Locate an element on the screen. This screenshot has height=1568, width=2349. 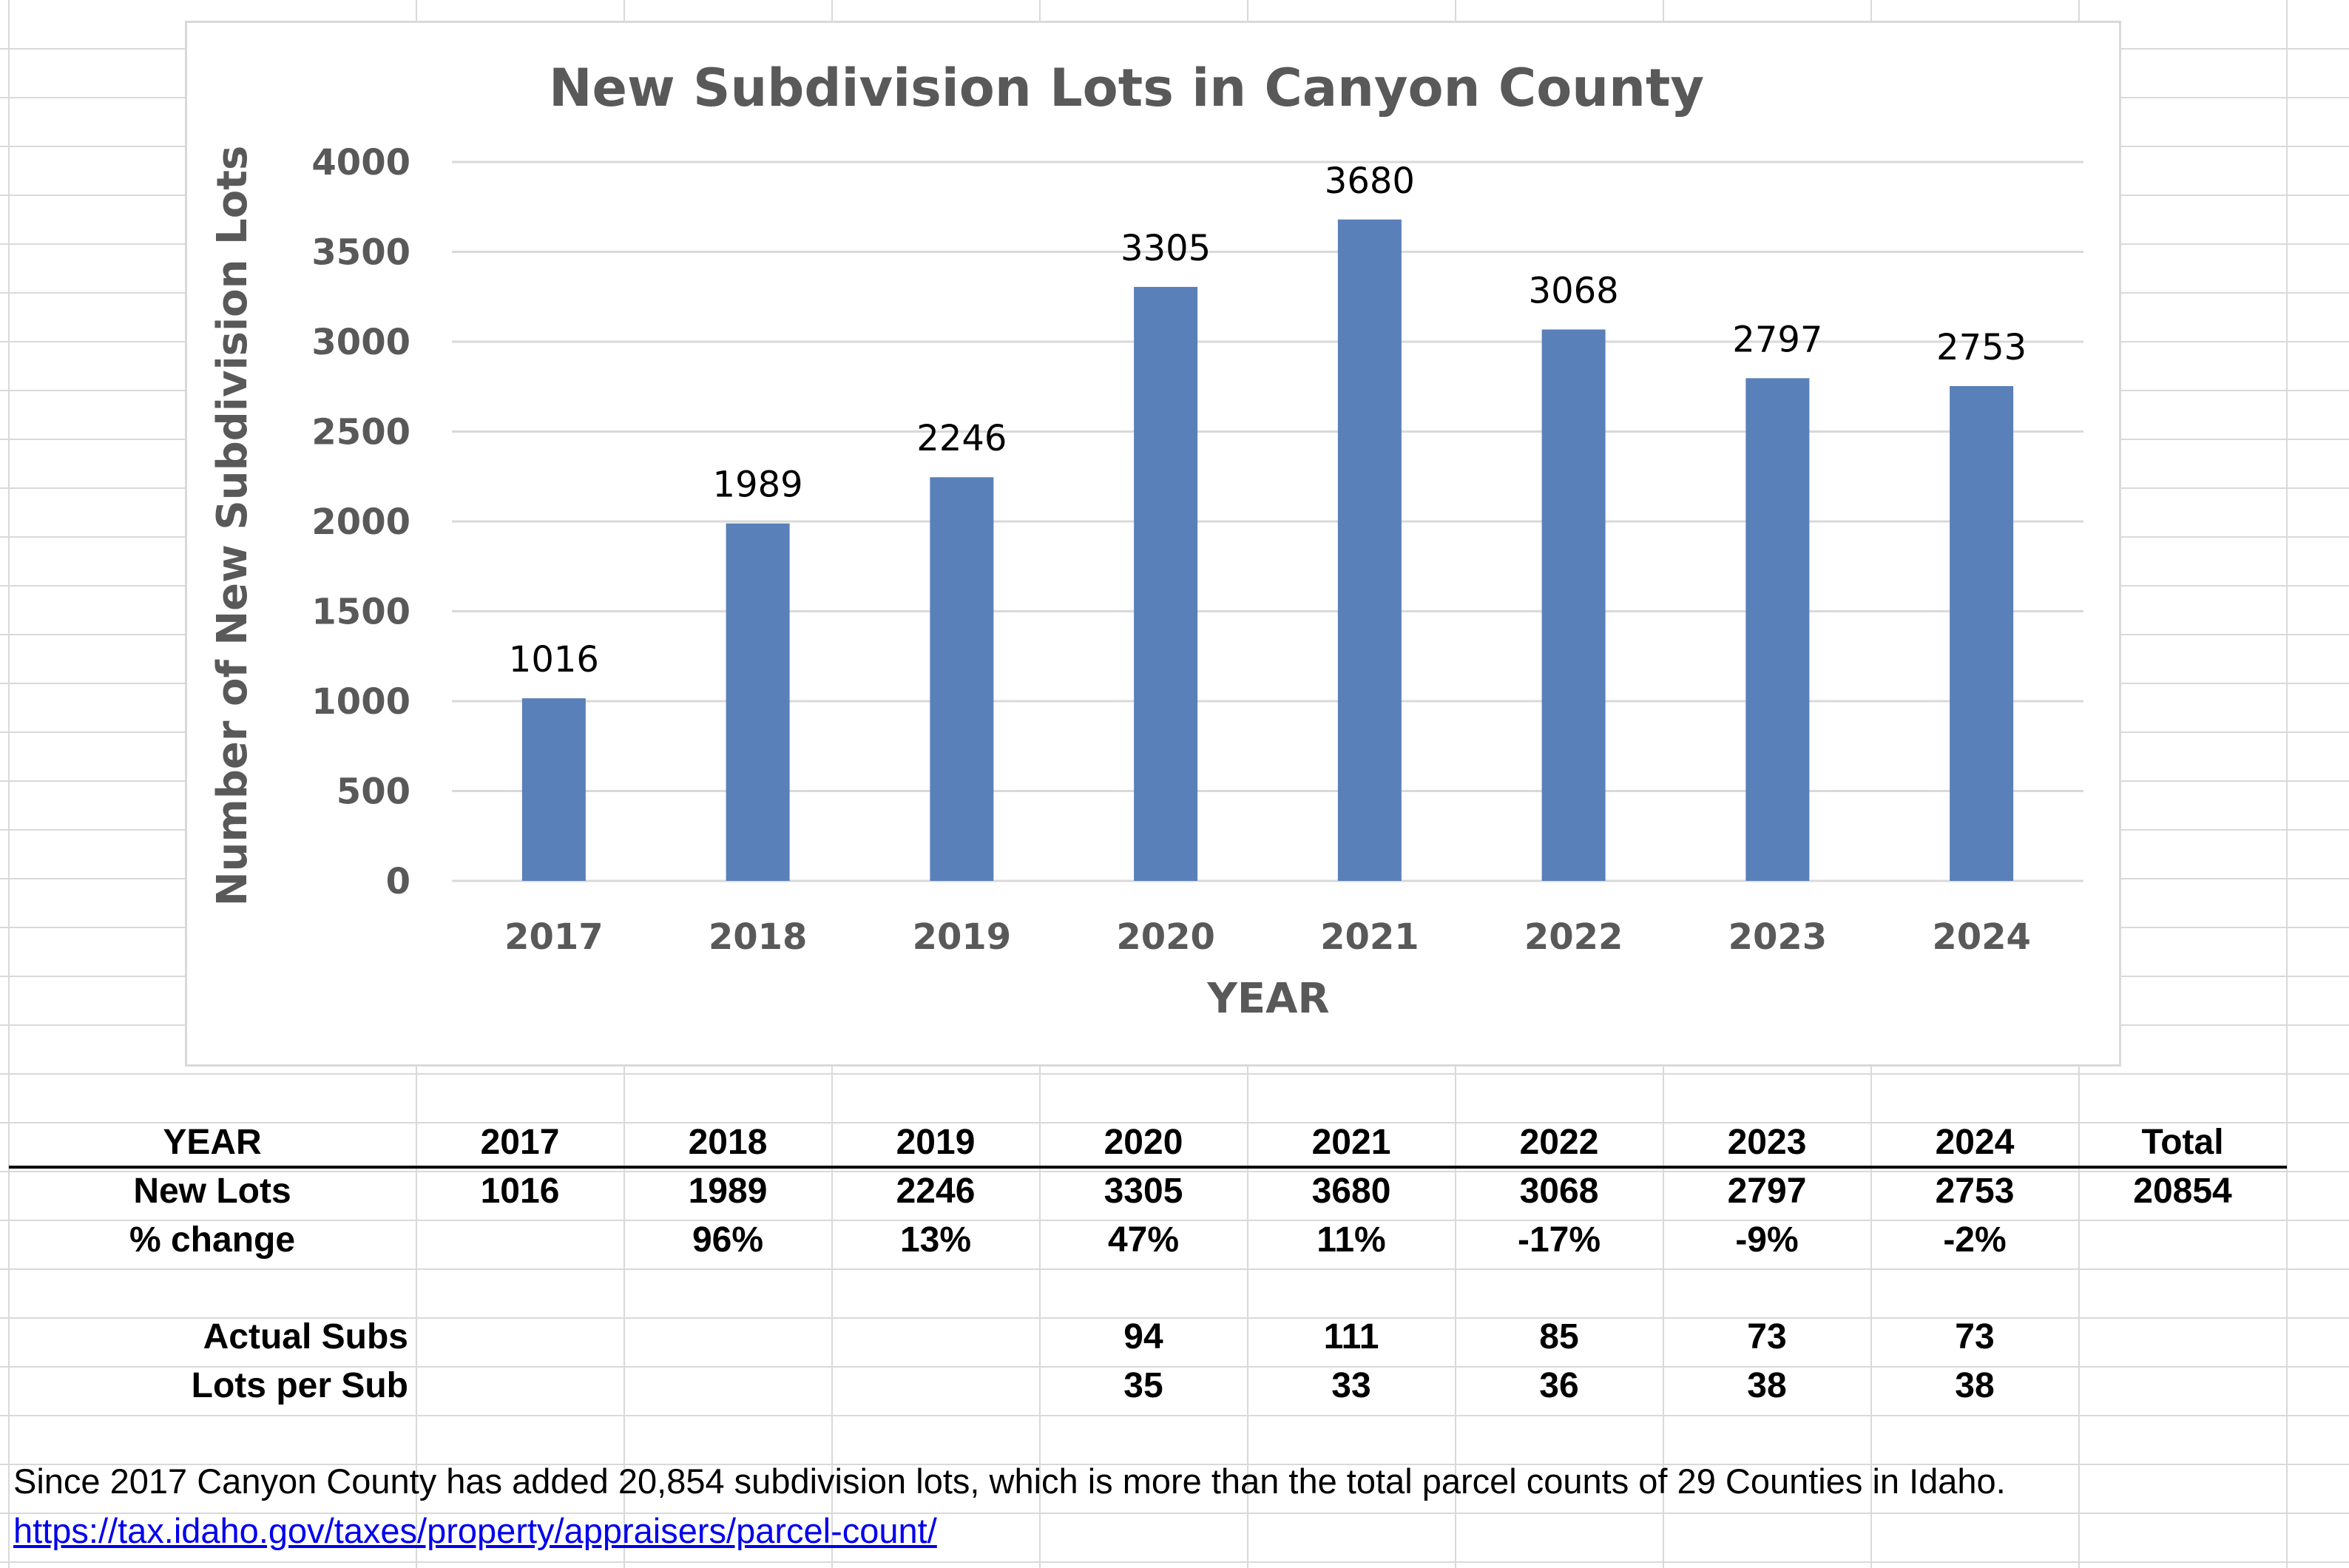
bar-2017 is located at coordinates (554, 789).